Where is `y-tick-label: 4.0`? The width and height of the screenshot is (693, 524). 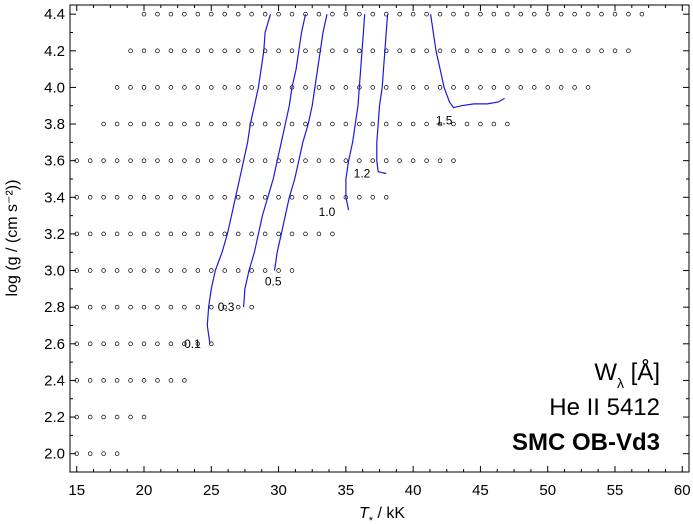 y-tick-label: 4.0 is located at coordinates (54, 87).